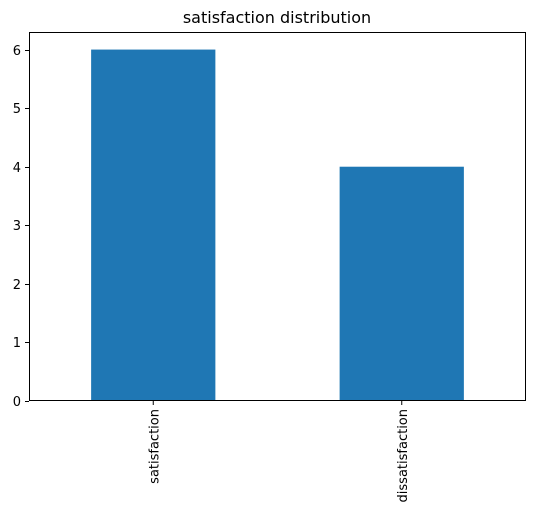 This screenshot has height=526, width=534. What do you see at coordinates (17, 402) in the screenshot?
I see `y-tick-label: 0` at bounding box center [17, 402].